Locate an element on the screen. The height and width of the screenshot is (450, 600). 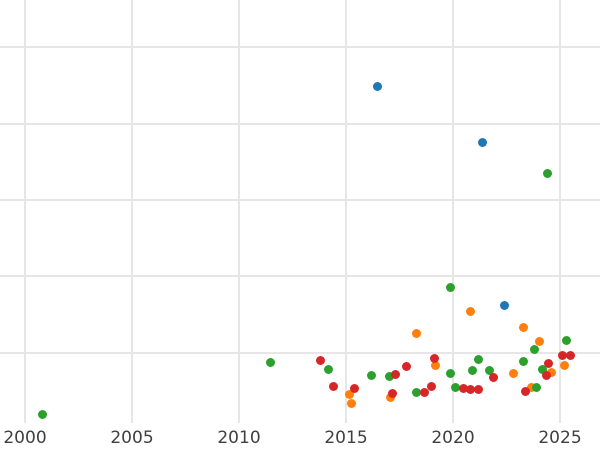
x-tick-label: 2020 is located at coordinates (453, 438).